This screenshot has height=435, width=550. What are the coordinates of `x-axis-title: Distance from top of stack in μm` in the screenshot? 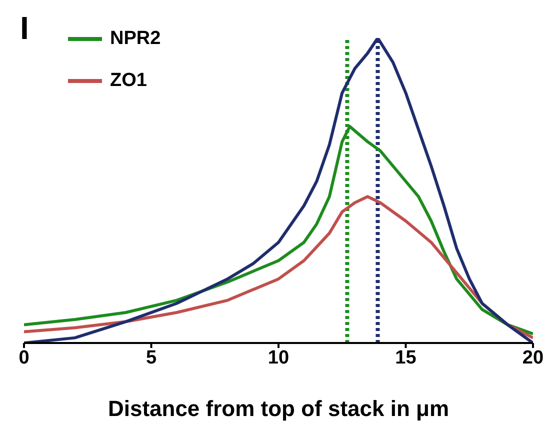 It's located at (279, 408).